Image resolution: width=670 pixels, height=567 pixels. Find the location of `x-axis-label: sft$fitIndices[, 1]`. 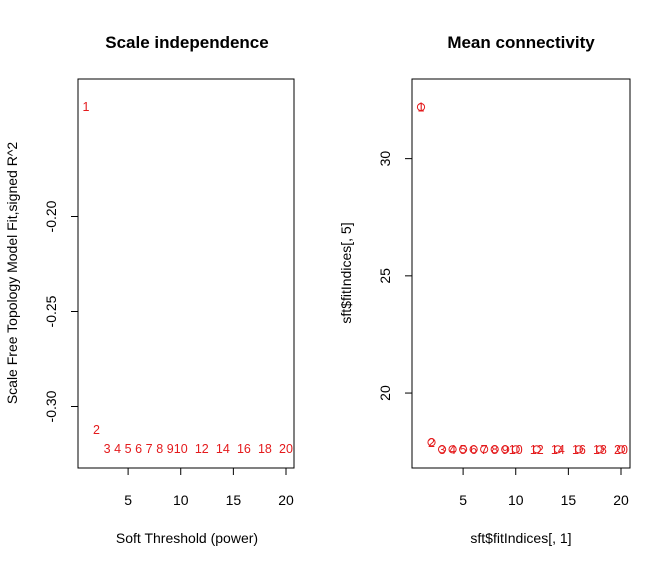

x-axis-label: sft$fitIndices[, 1] is located at coordinates (520, 538).